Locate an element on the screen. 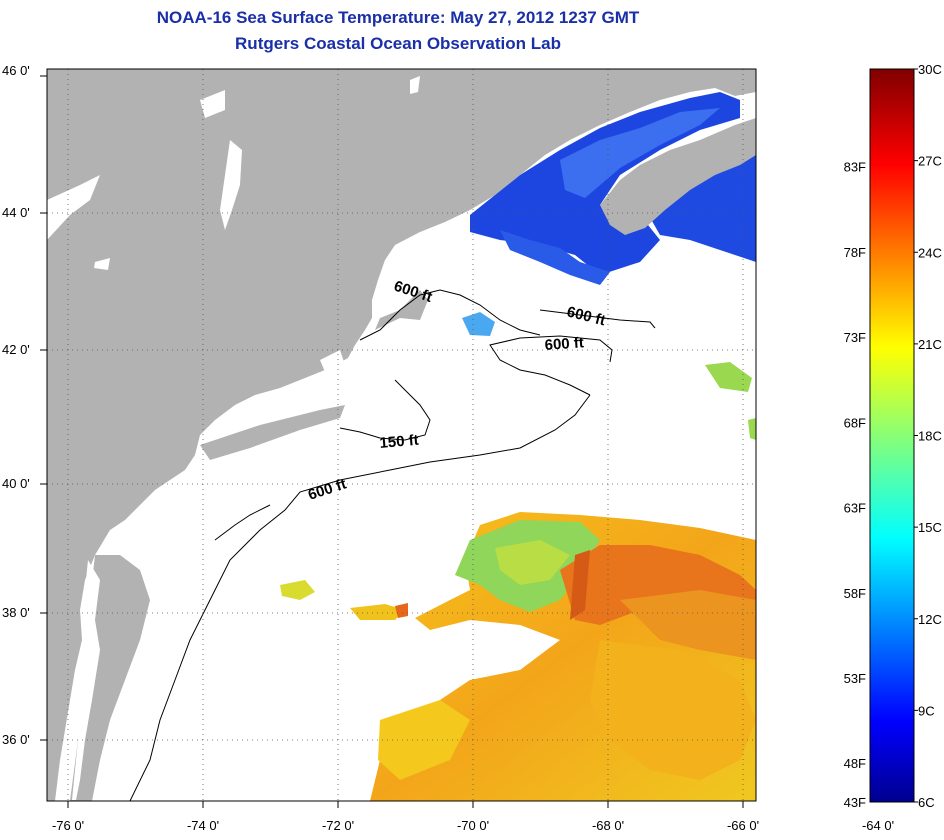 Image resolution: width=944 pixels, height=840 pixels. lat-tick-label: 44 0' is located at coordinates (16, 212).